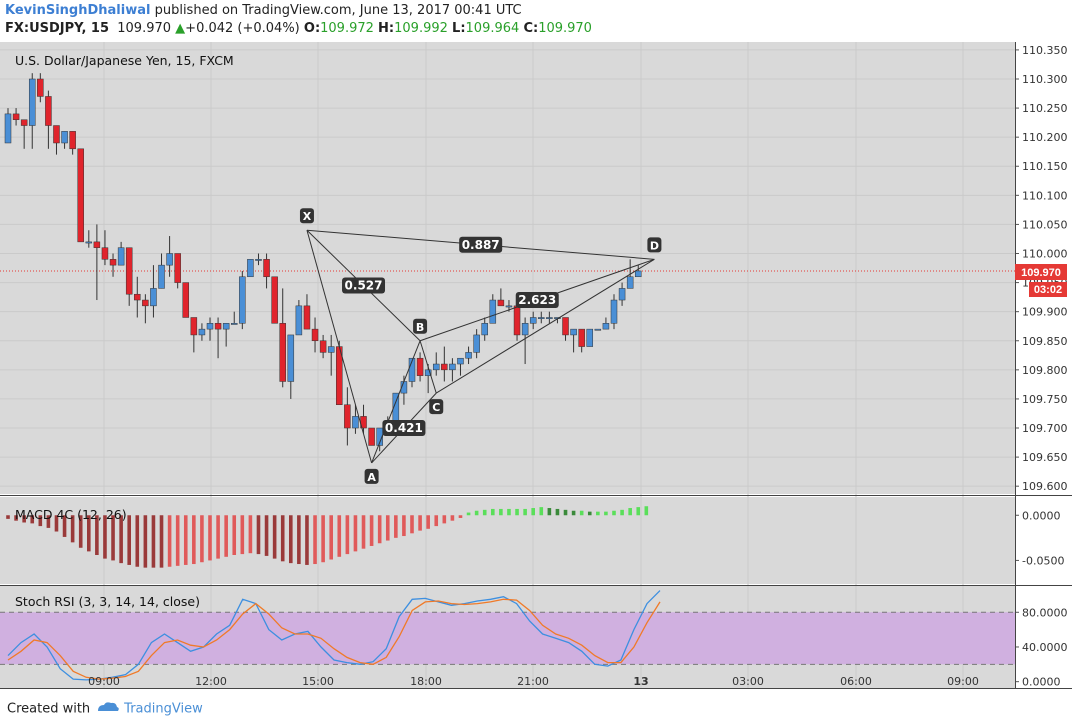 The height and width of the screenshot is (727, 1072). What do you see at coordinates (1045, 370) in the screenshot?
I see `price-tick-label: 109.800` at bounding box center [1045, 370].